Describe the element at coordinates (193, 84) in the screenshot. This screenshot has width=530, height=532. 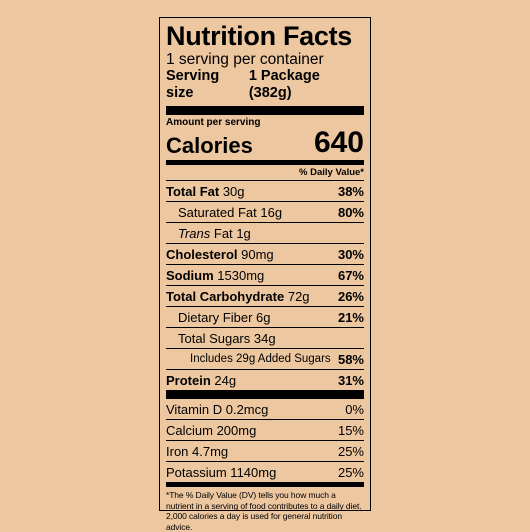
I see `serving-size-label: Serving size` at that location.